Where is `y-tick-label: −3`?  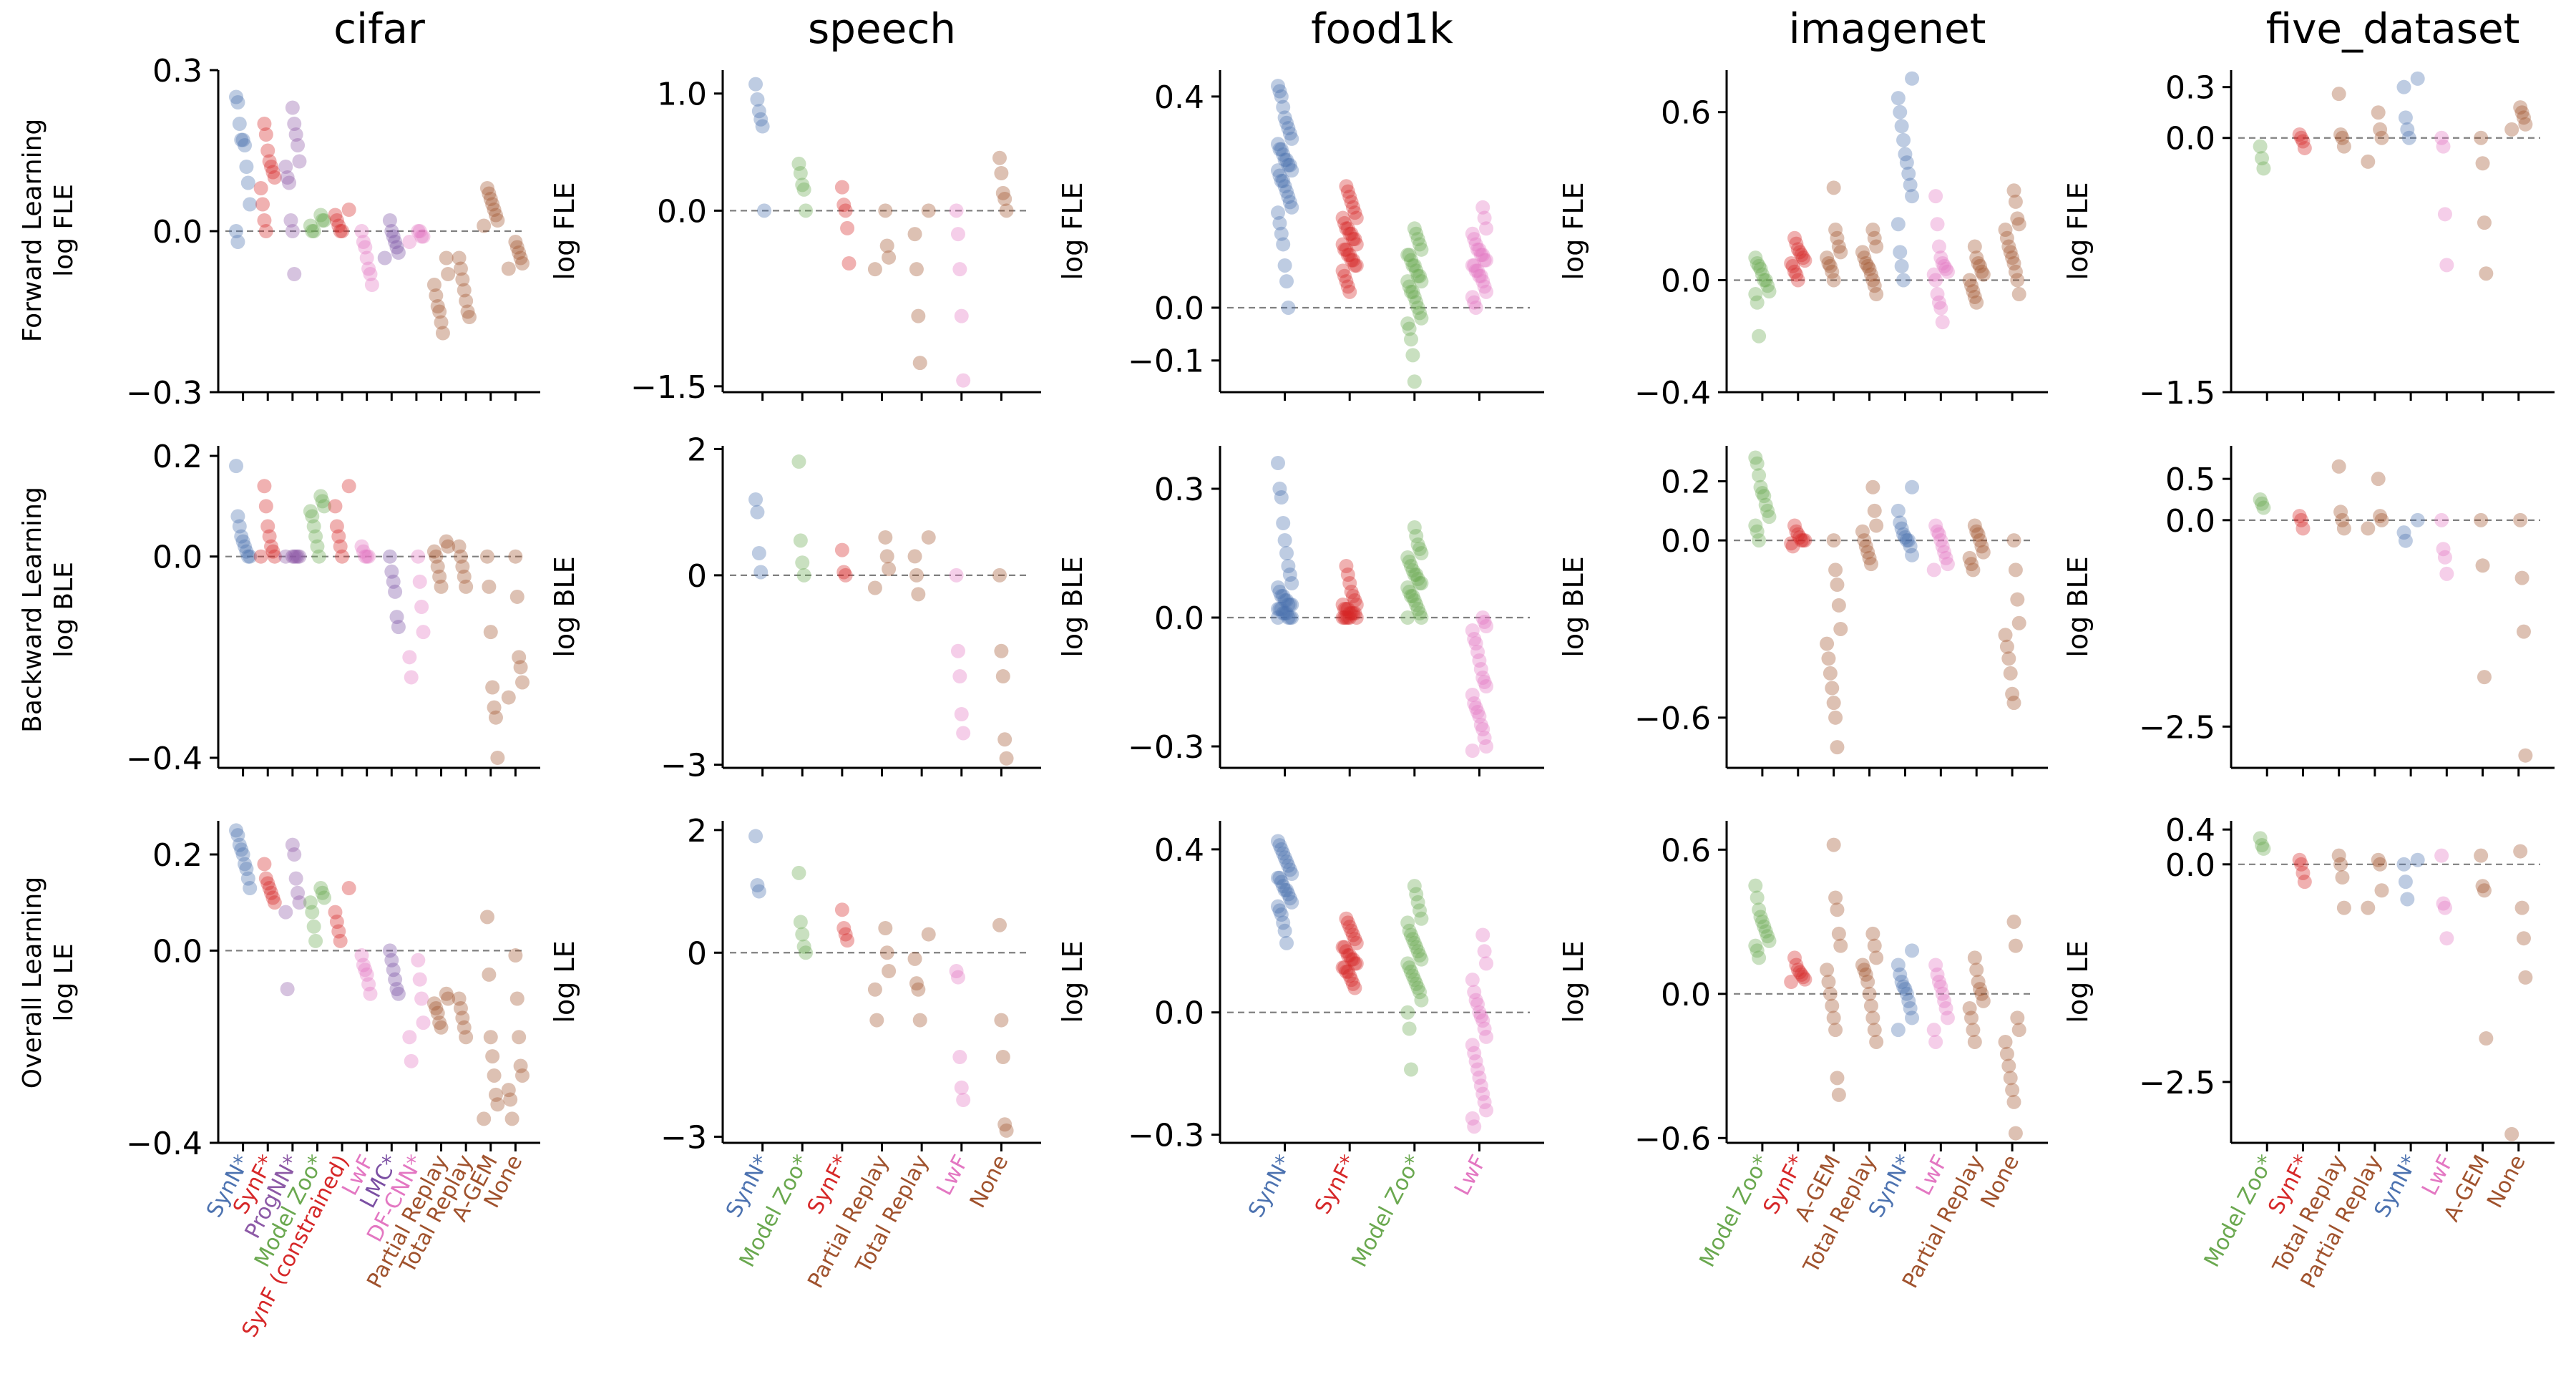 y-tick-label: −3 is located at coordinates (683, 766).